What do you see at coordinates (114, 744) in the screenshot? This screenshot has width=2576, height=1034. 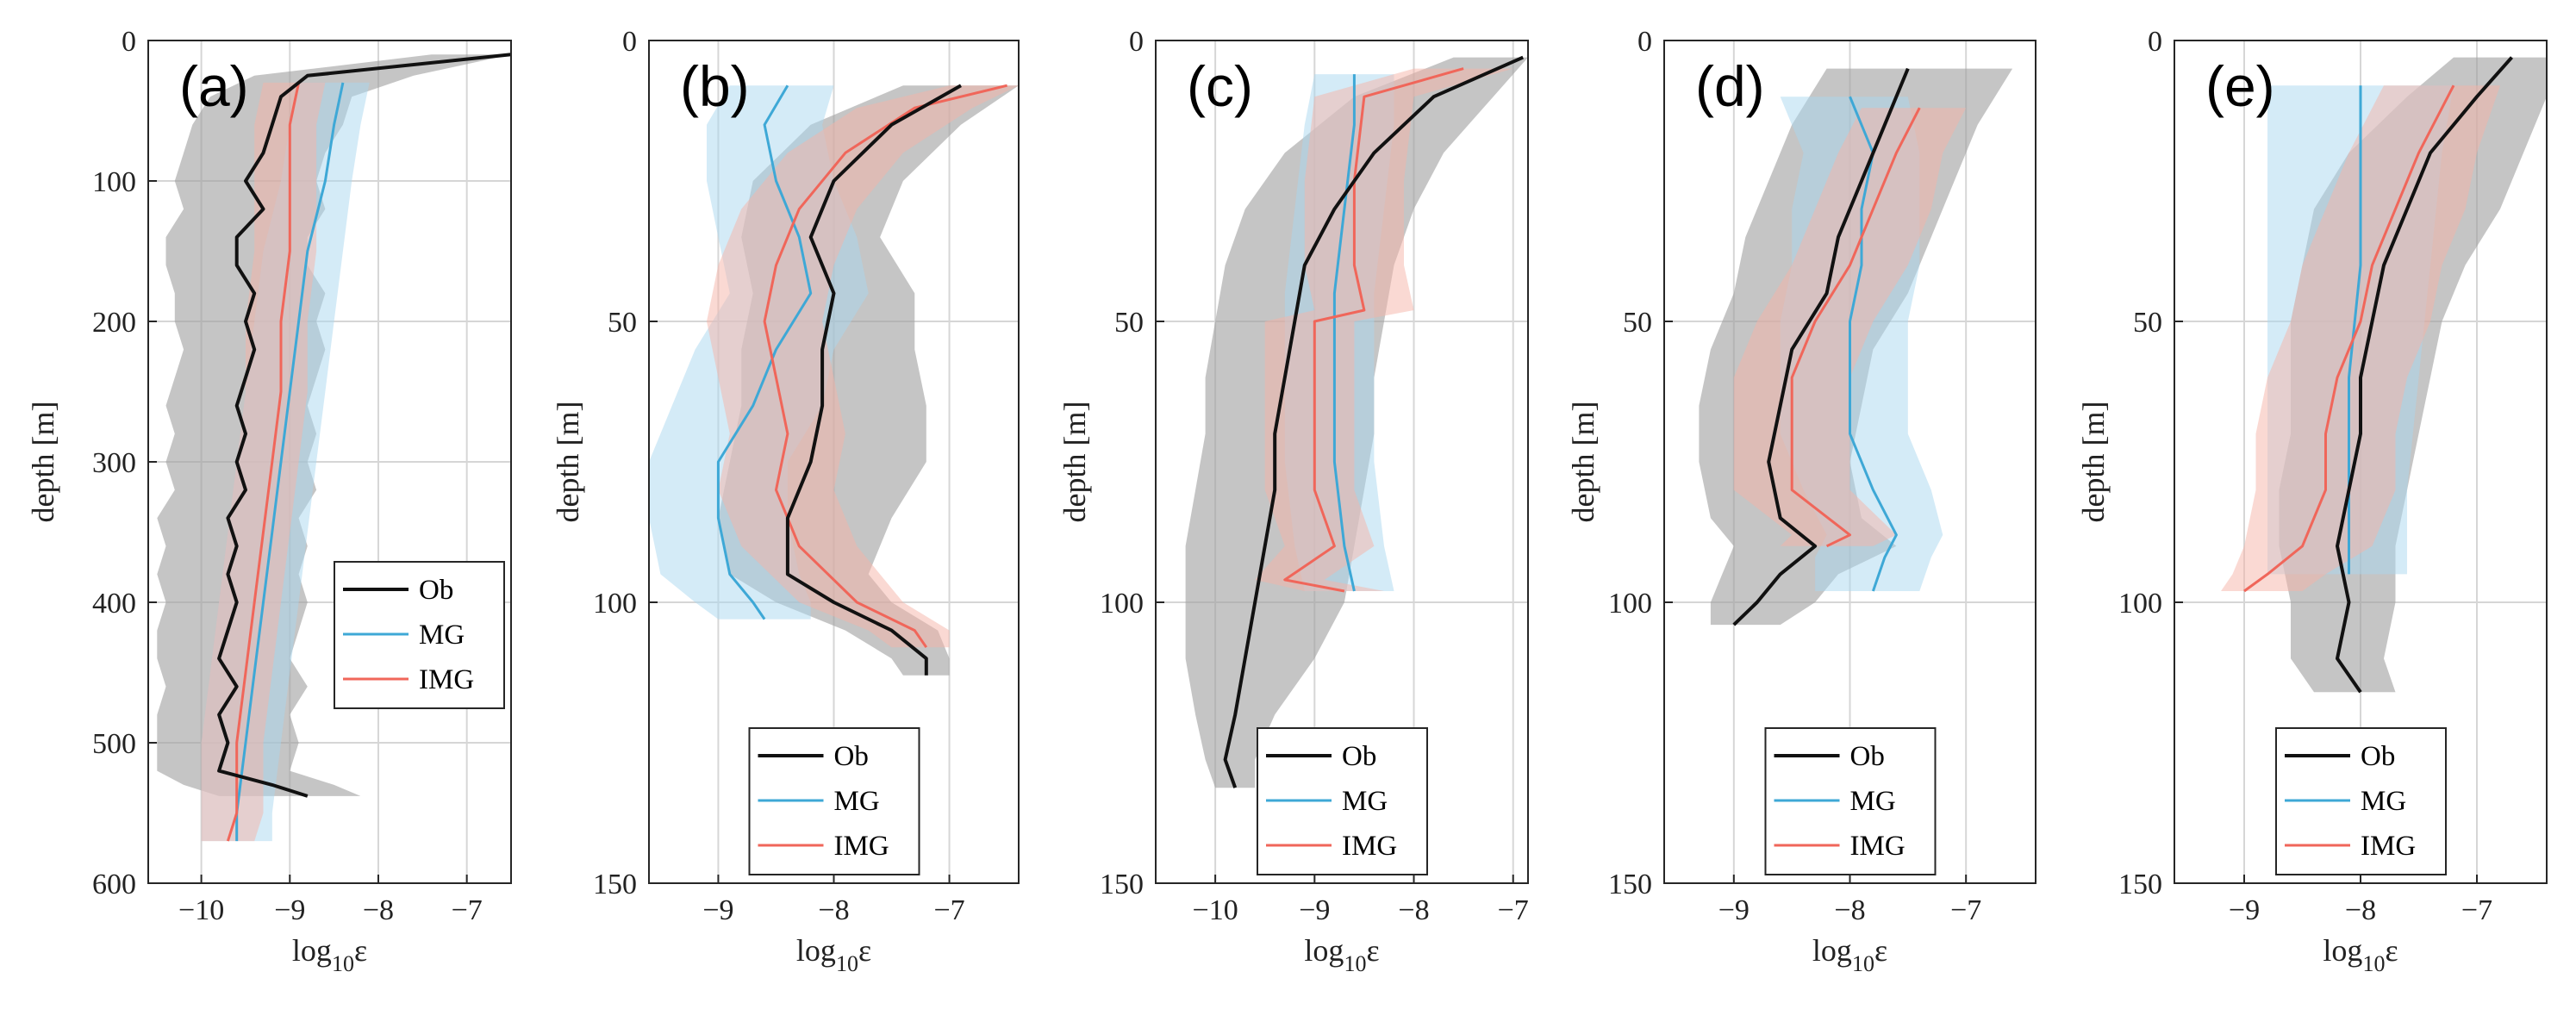 I see `y-tick-label: 500` at bounding box center [114, 744].